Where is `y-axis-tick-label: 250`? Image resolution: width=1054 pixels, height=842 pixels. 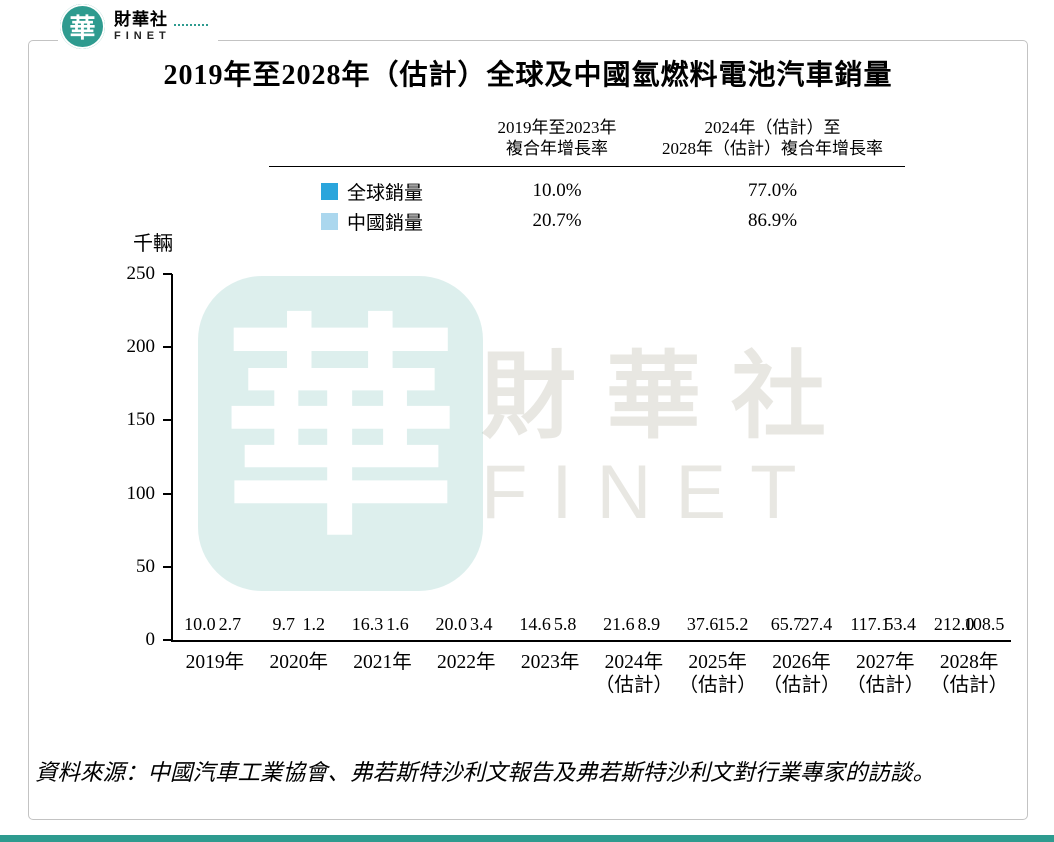
y-axis-tick-label: 250 is located at coordinates (141, 273).